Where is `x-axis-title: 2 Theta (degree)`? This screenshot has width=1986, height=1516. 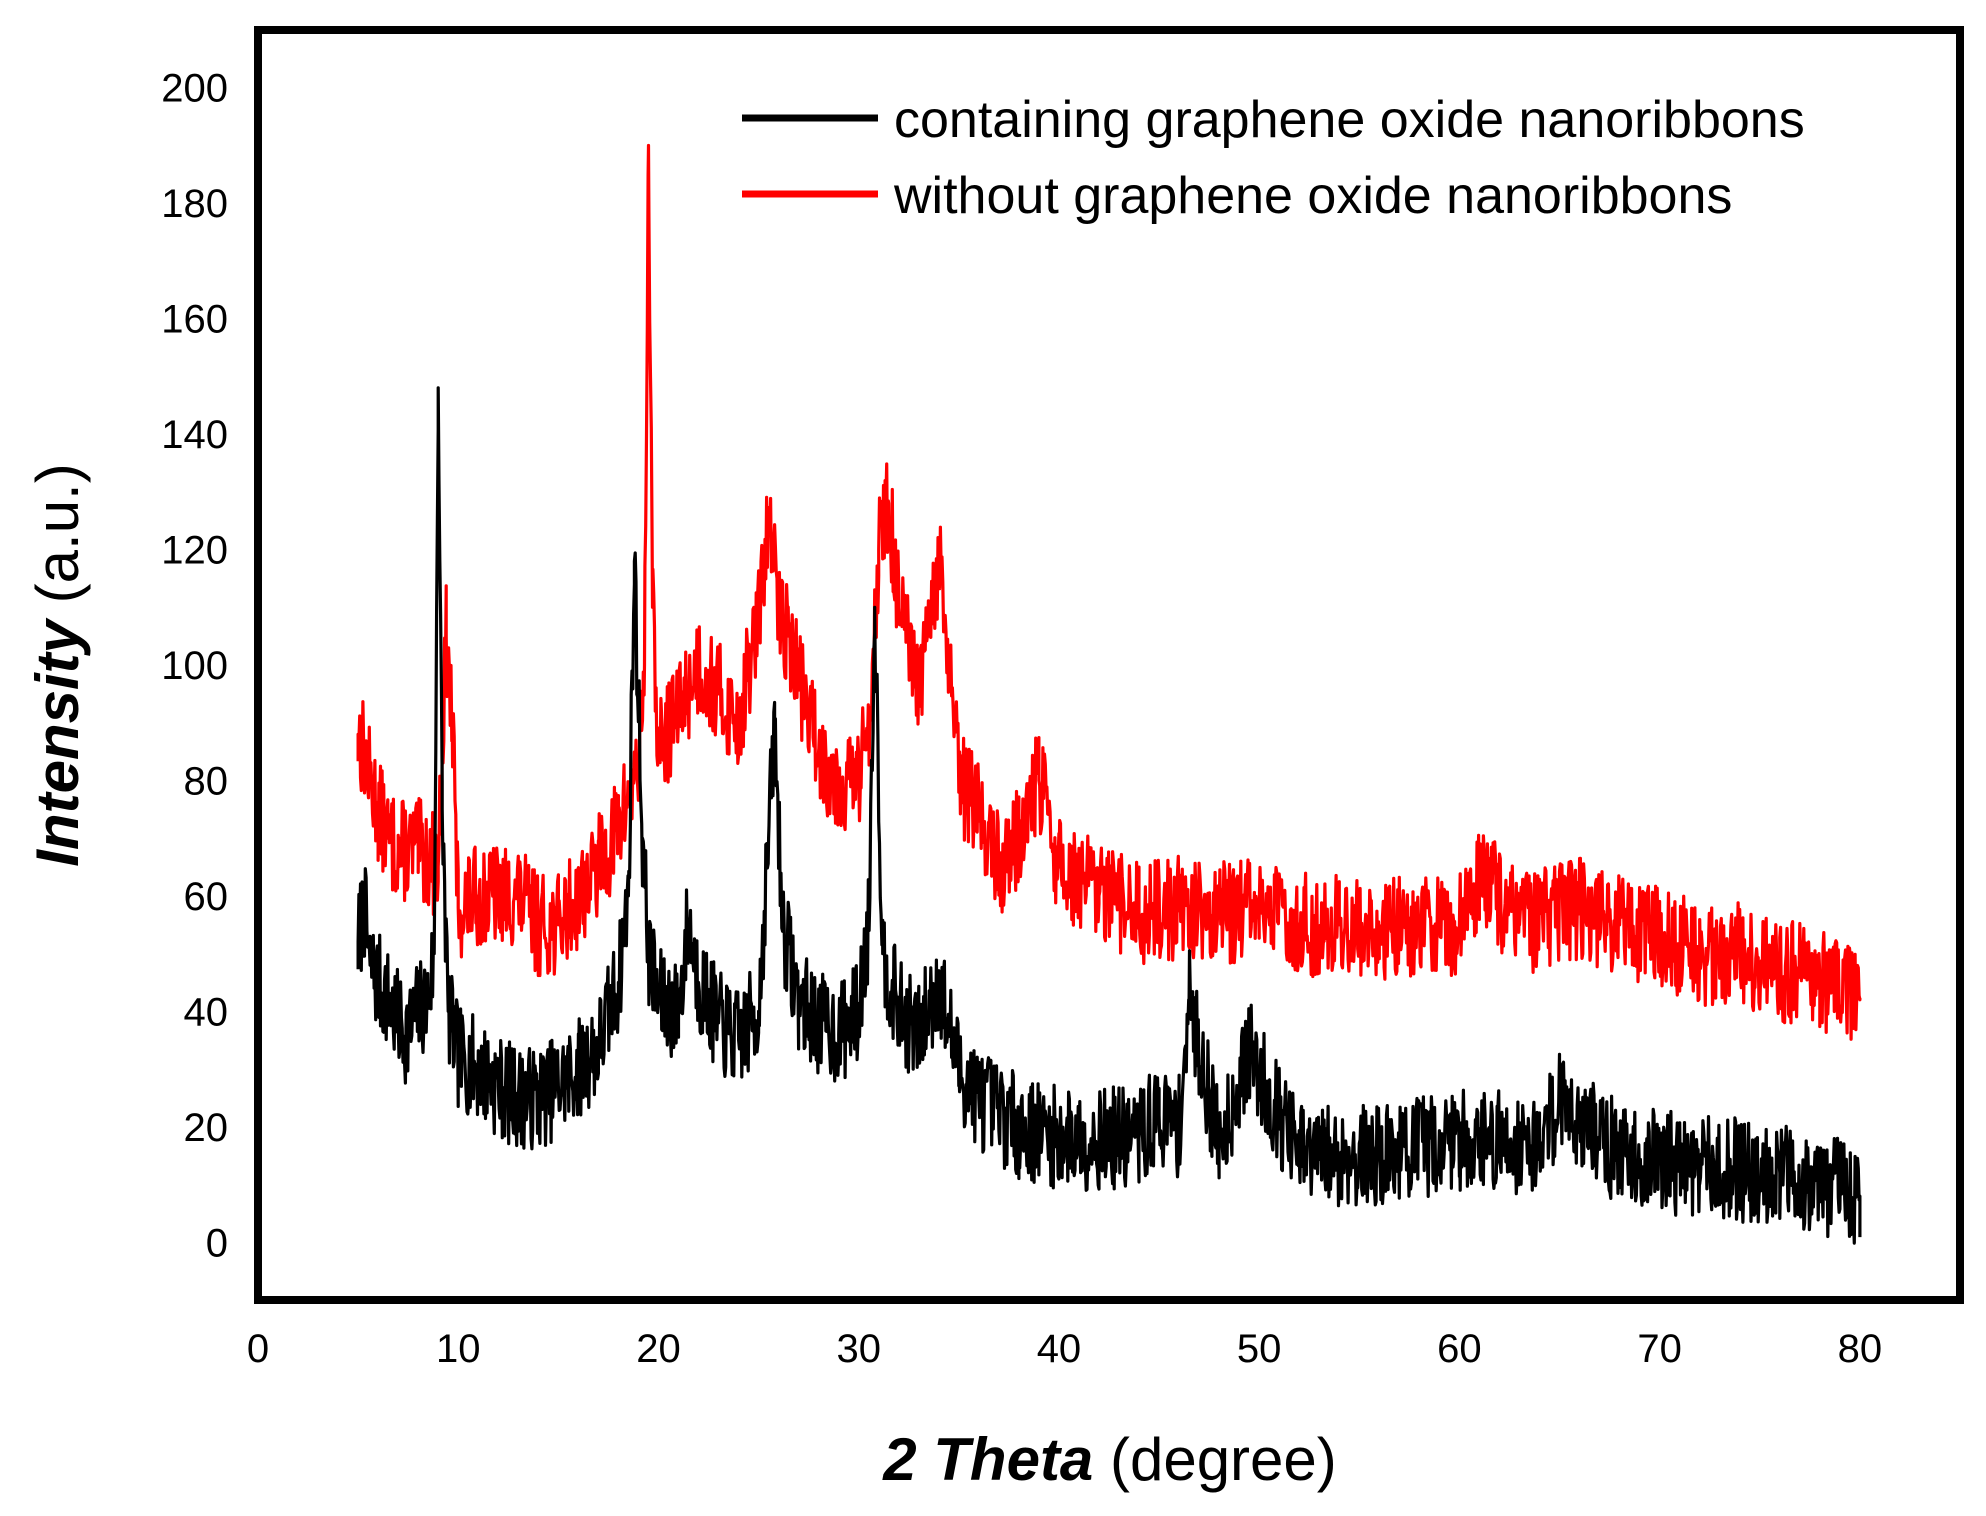 x-axis-title: 2 Theta (degree) is located at coordinates (1109, 1459).